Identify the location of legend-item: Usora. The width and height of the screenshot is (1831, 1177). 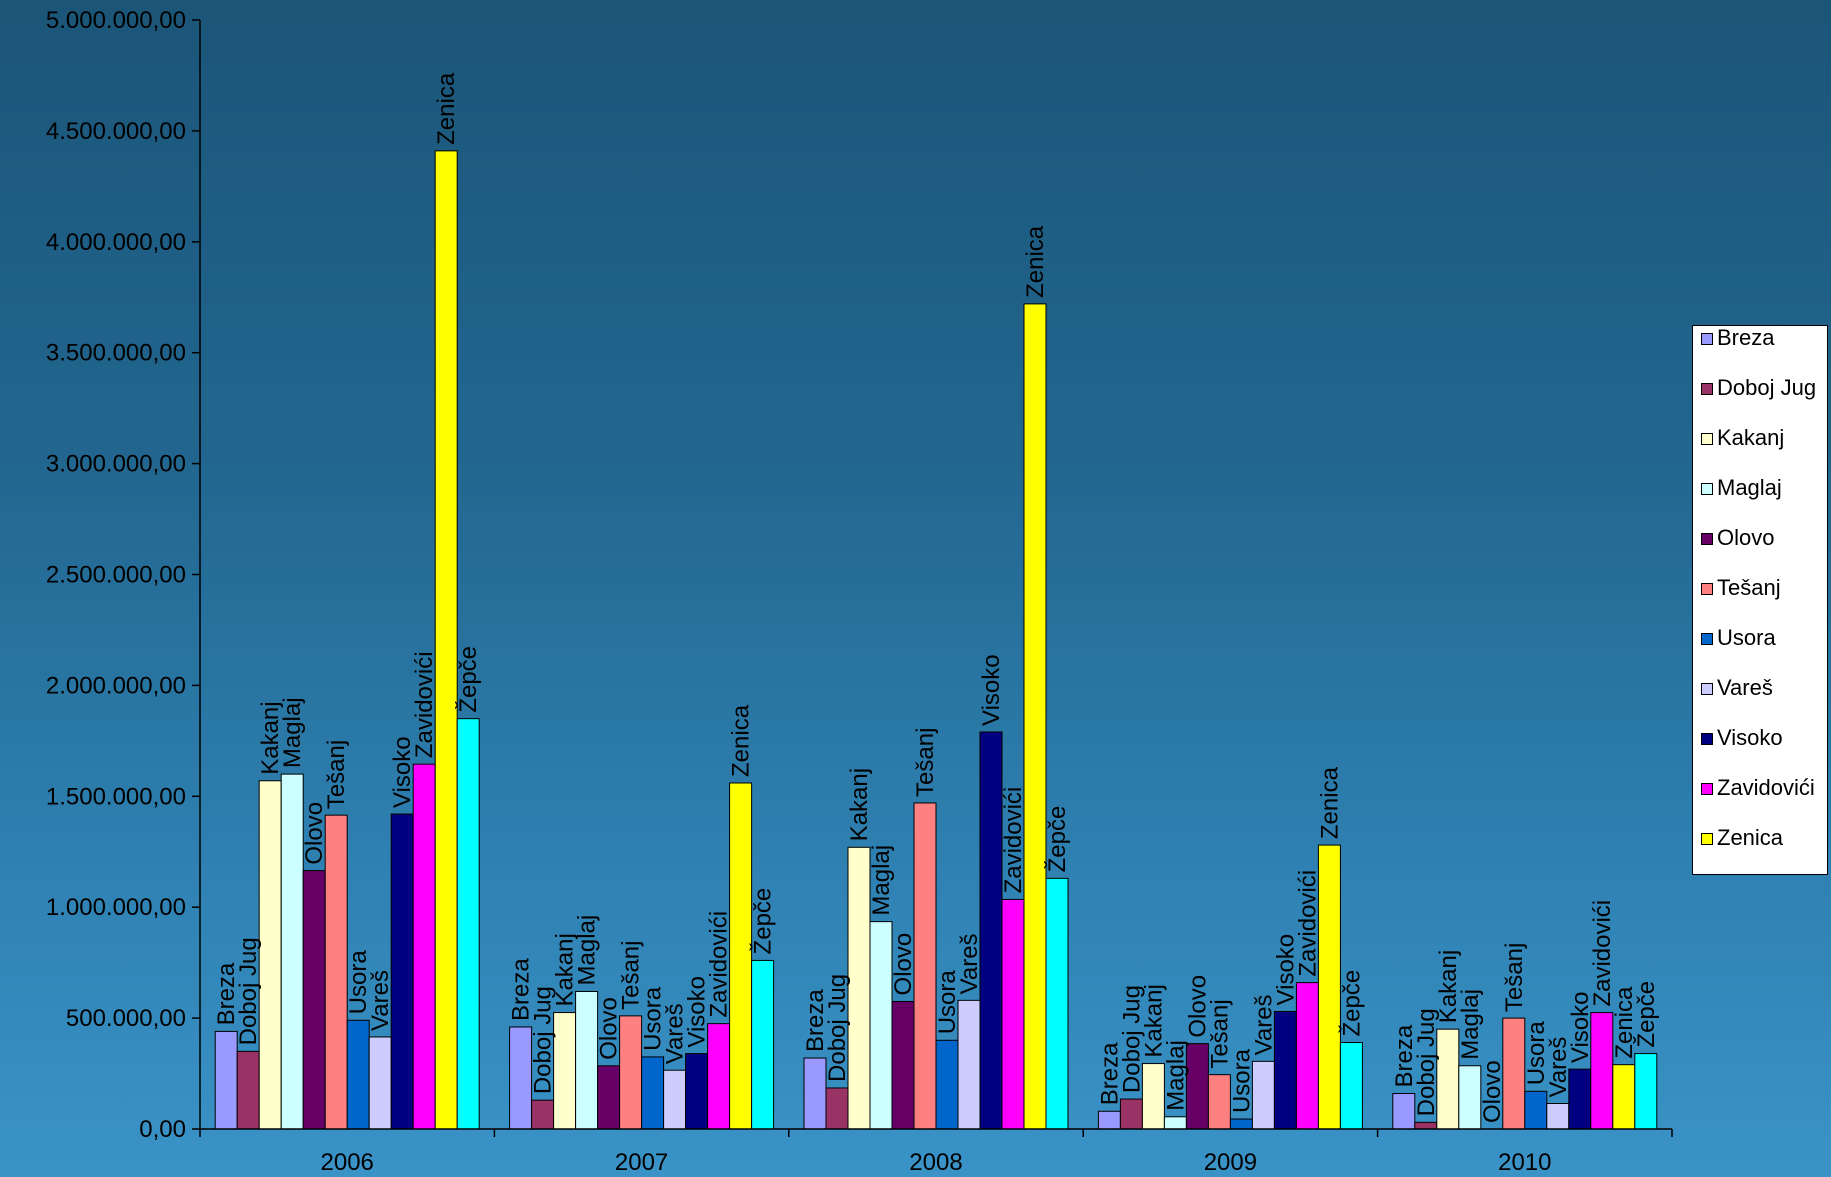
(1765, 638).